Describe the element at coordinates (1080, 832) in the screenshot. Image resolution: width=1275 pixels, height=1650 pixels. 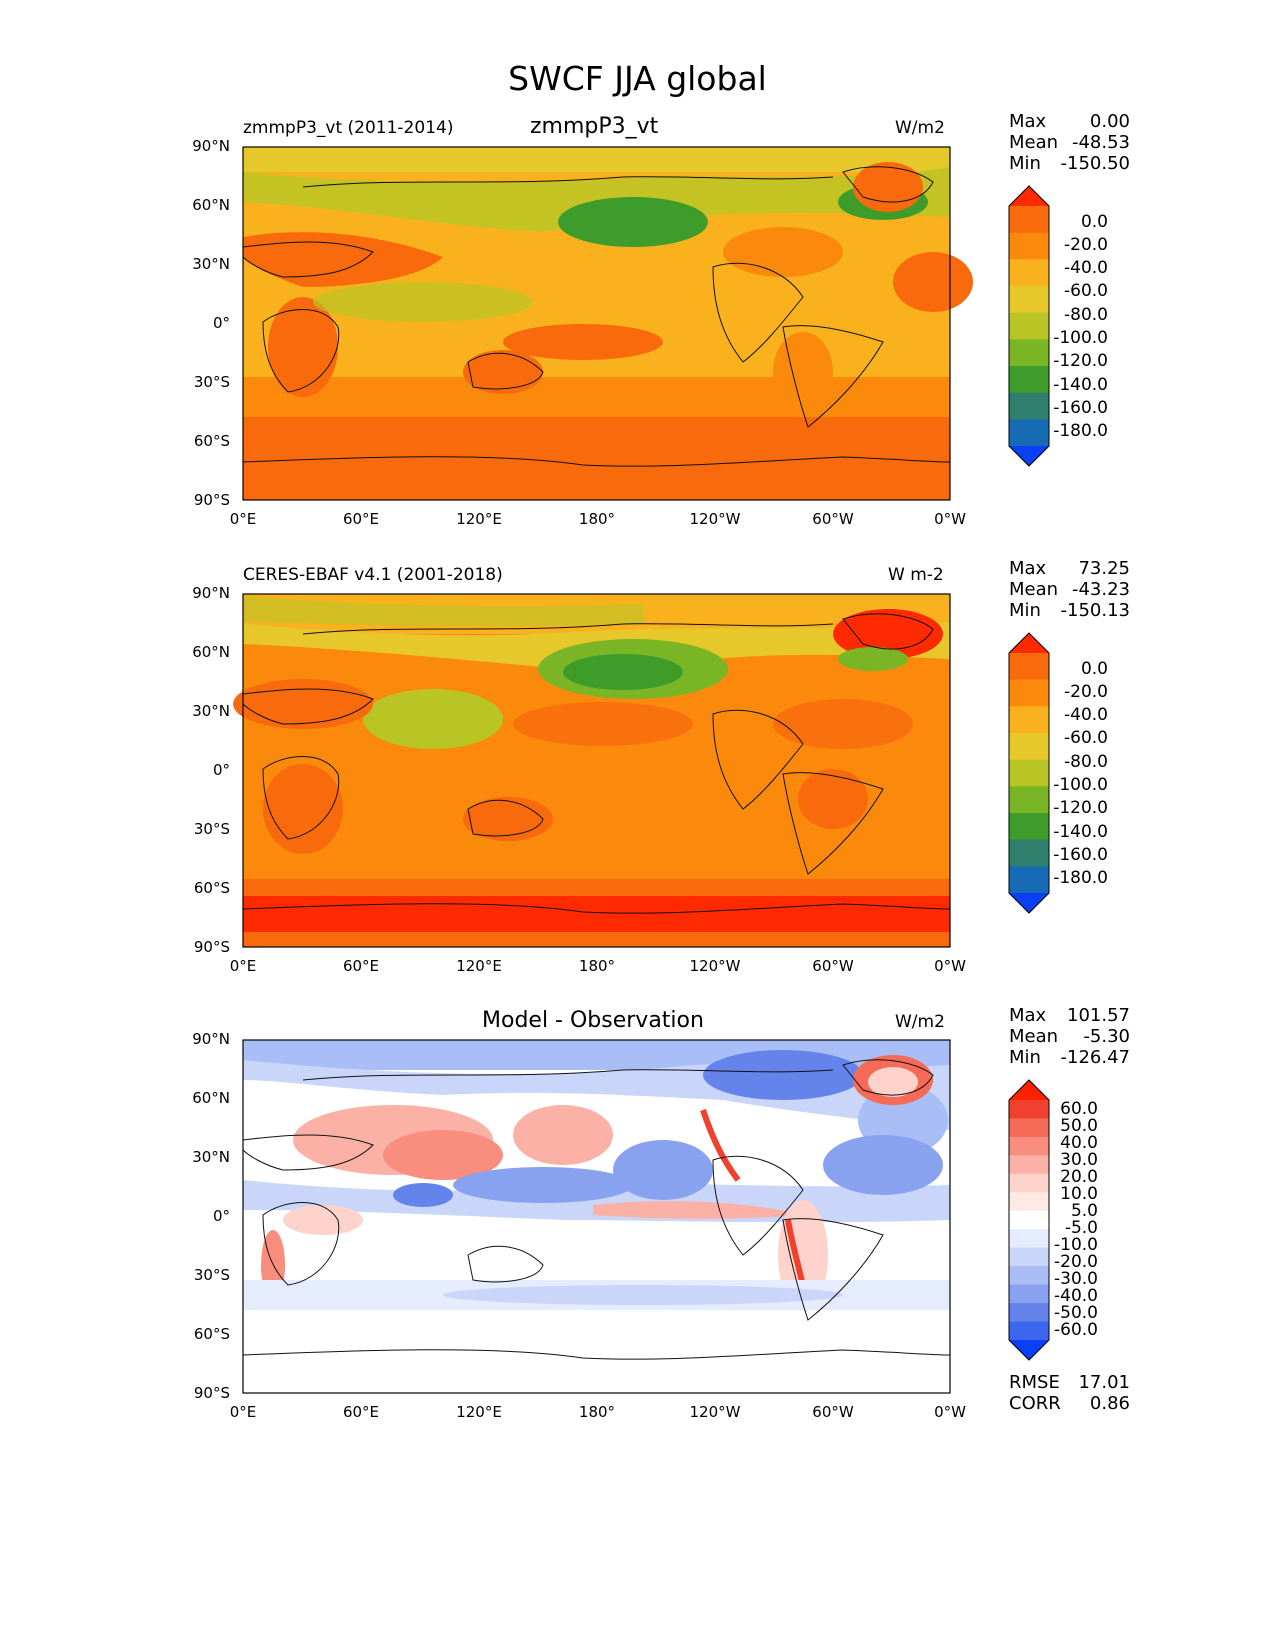
I see `panel2-colorbar-label: -140.0` at that location.